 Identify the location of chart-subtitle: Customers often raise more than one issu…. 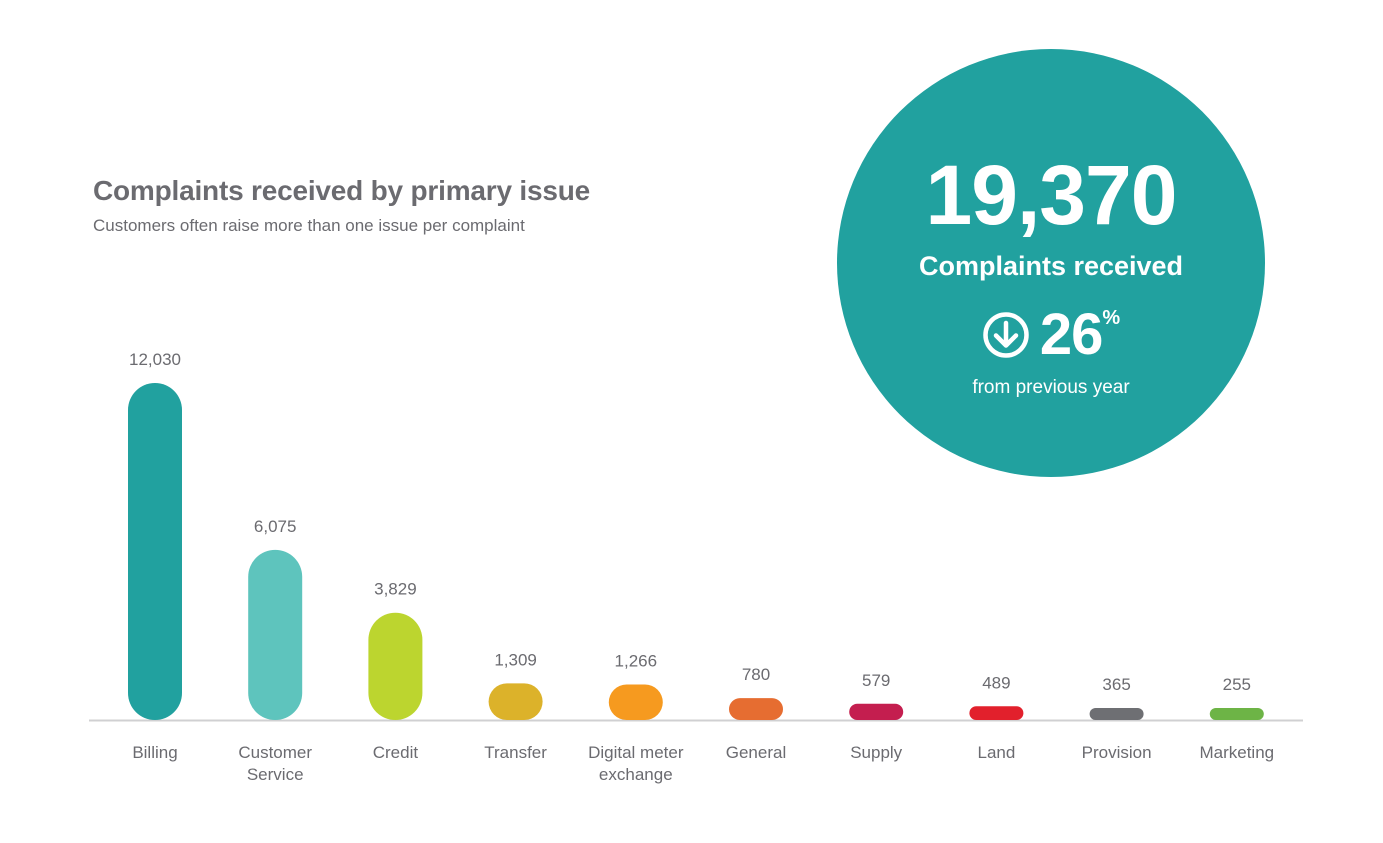
(309, 225).